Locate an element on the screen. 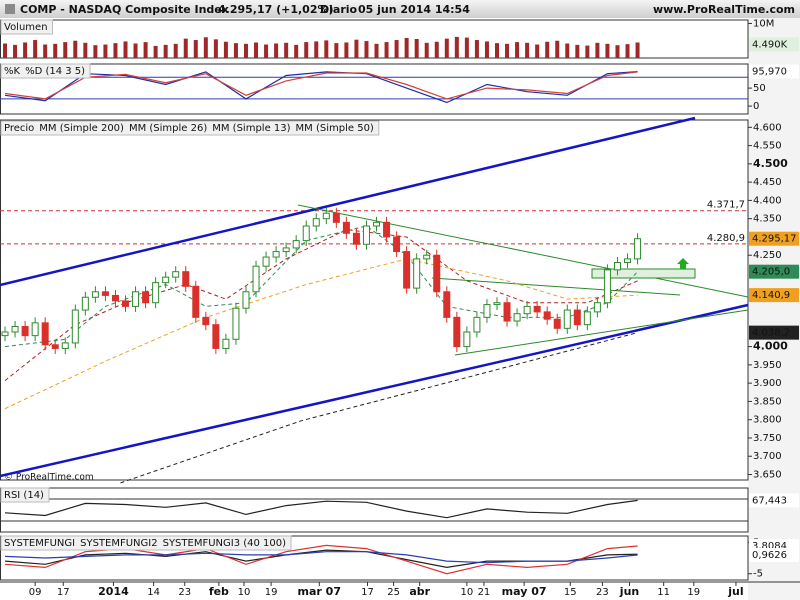 Image resolution: width=800 pixels, height=600 pixels. y-tick-label: 4.350 is located at coordinates (767, 219).